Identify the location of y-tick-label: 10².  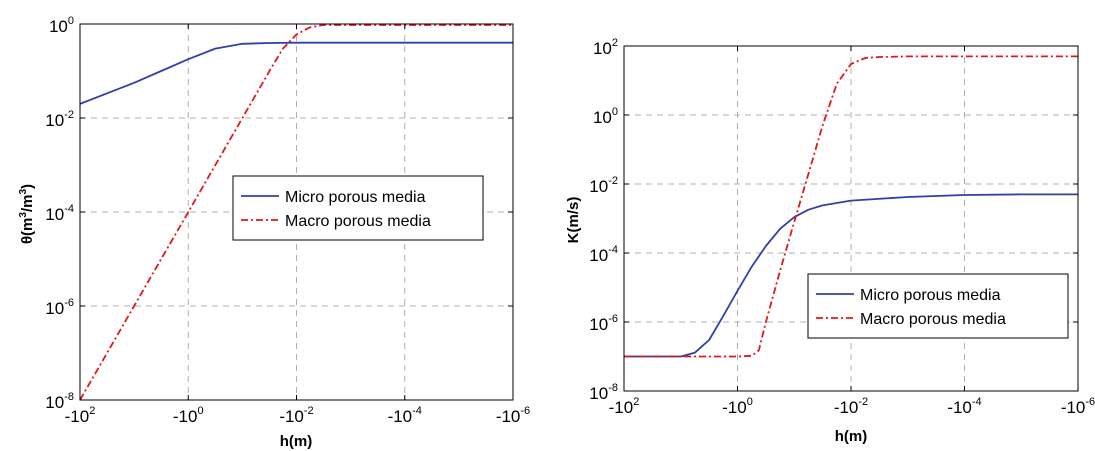
(605, 47).